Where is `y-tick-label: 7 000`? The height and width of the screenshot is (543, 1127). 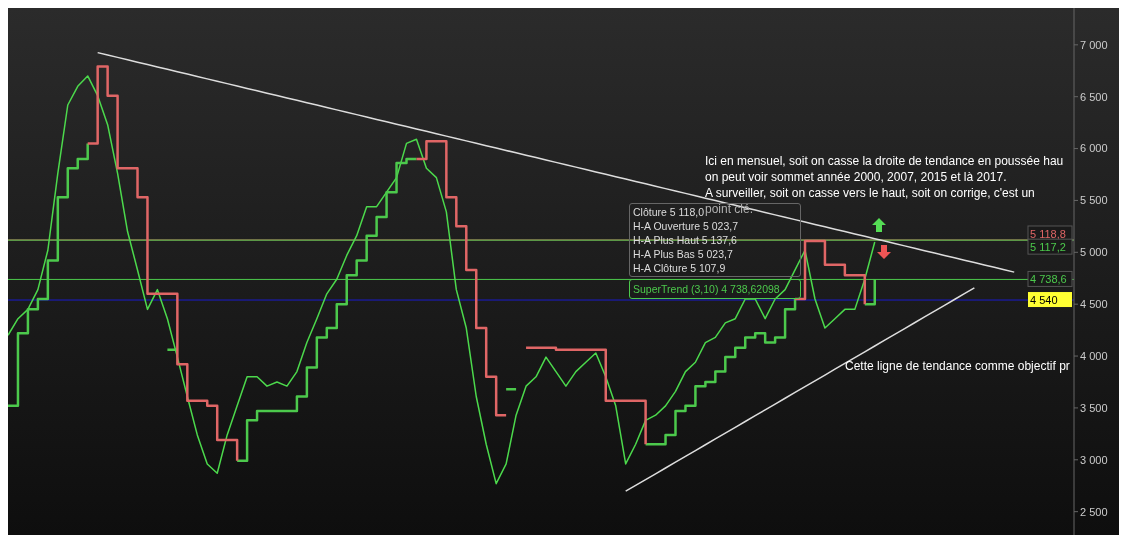 y-tick-label: 7 000 is located at coordinates (1094, 44).